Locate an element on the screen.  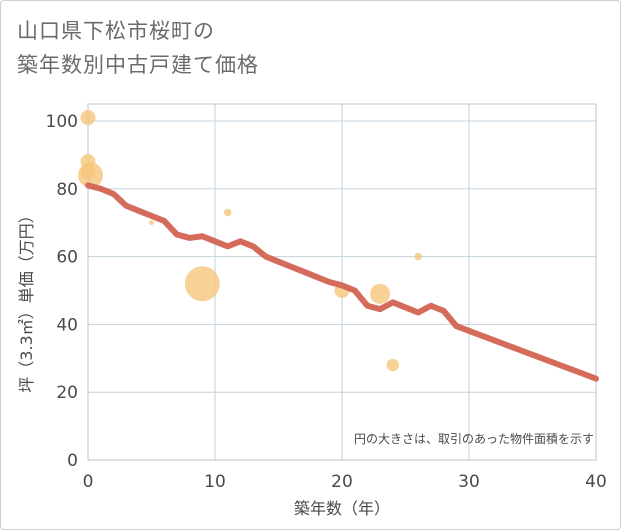
y-tick-label: 0 is located at coordinates (72, 461).